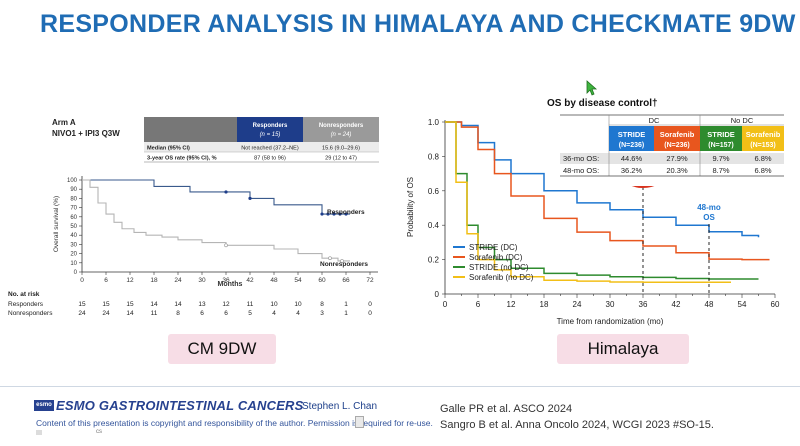 The height and width of the screenshot is (446, 800). Describe the element at coordinates (26, 304) in the screenshot. I see `at-risk-label-responders: Responders` at that location.